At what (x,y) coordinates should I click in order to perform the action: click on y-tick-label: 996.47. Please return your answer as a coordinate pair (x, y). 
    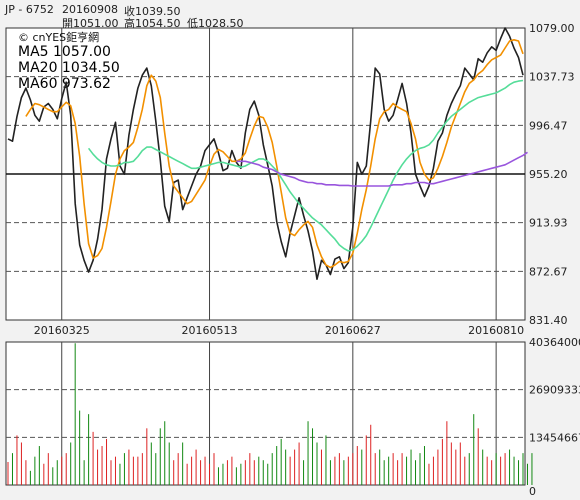
    Looking at the image, I should click on (548, 125).